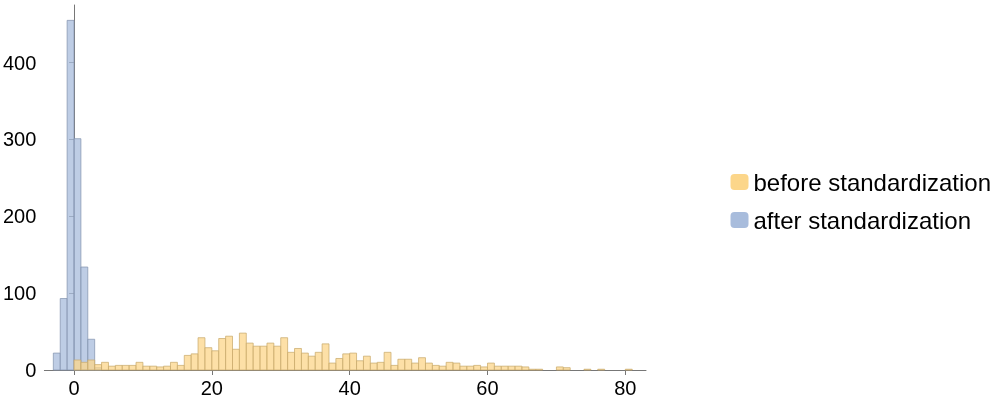  I want to click on x-tick-label: 20, so click(211, 388).